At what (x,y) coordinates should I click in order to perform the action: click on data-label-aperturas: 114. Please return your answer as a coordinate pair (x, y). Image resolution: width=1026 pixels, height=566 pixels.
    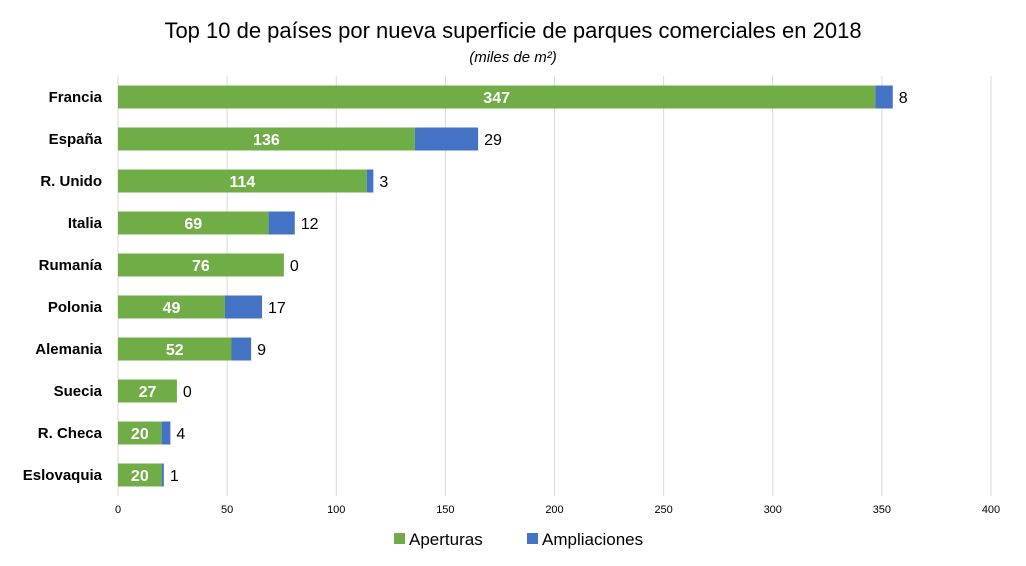
    Looking at the image, I should click on (242, 182).